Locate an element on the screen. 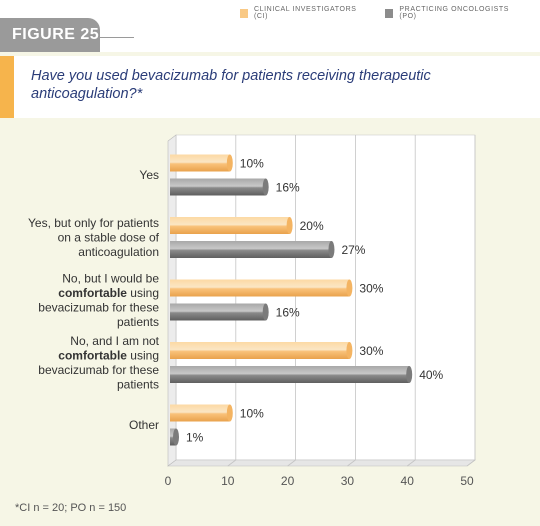 The height and width of the screenshot is (526, 540). tab-divider is located at coordinates (117, 37).